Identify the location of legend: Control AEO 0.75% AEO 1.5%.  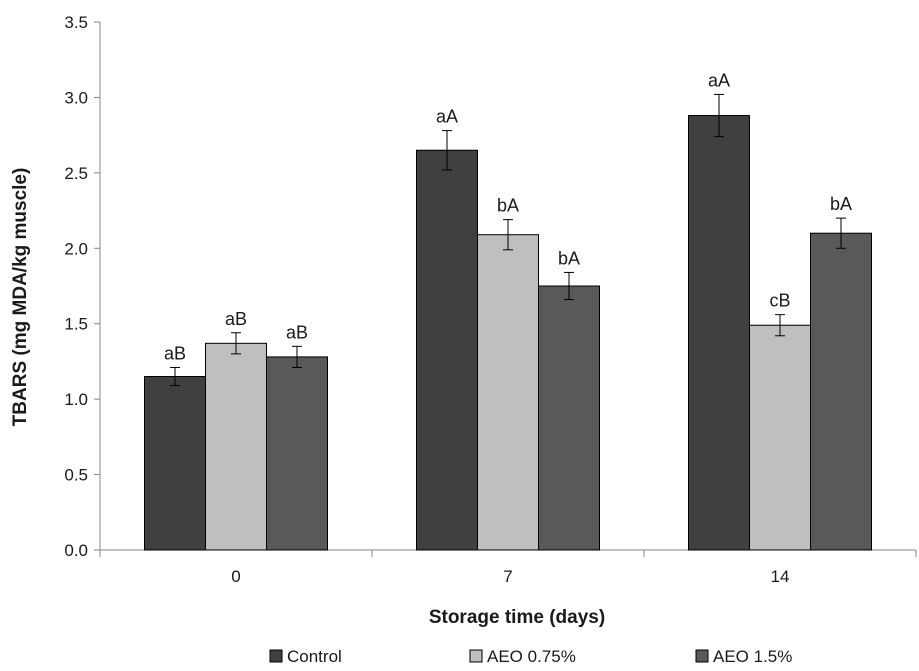
(530, 656).